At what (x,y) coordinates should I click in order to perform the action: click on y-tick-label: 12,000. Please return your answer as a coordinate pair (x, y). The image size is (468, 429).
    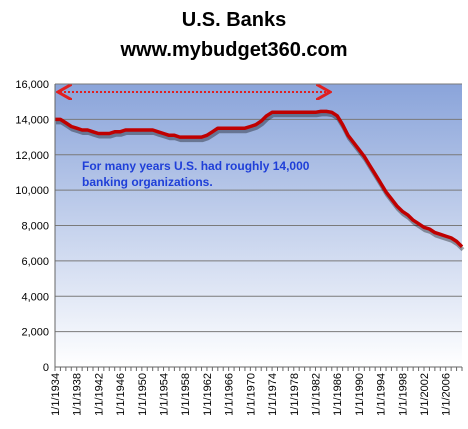
    Looking at the image, I should click on (32, 156).